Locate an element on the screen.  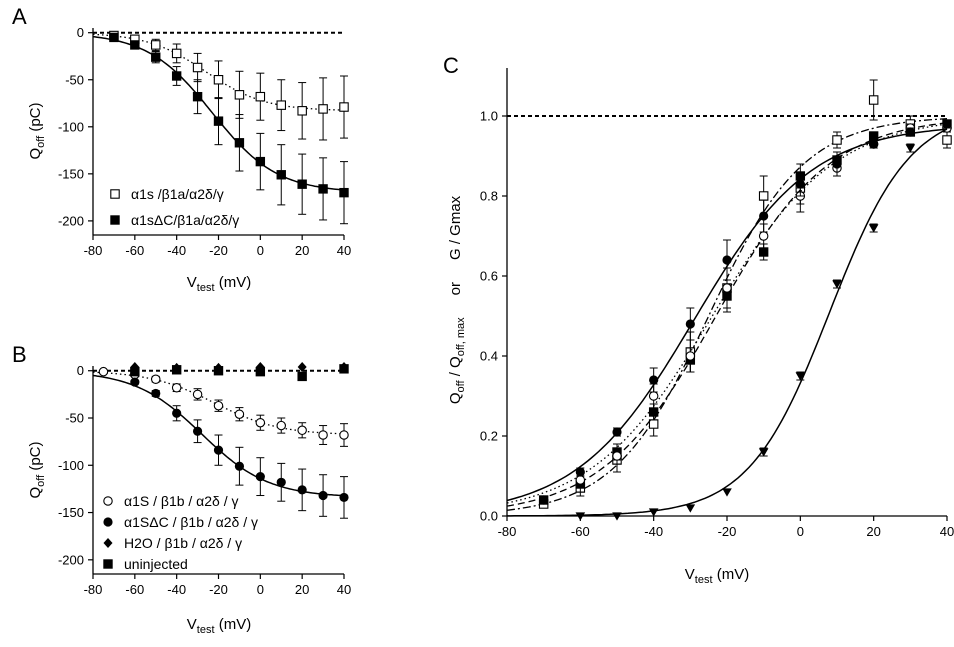
panel-letter: B is located at coordinates (19, 354).